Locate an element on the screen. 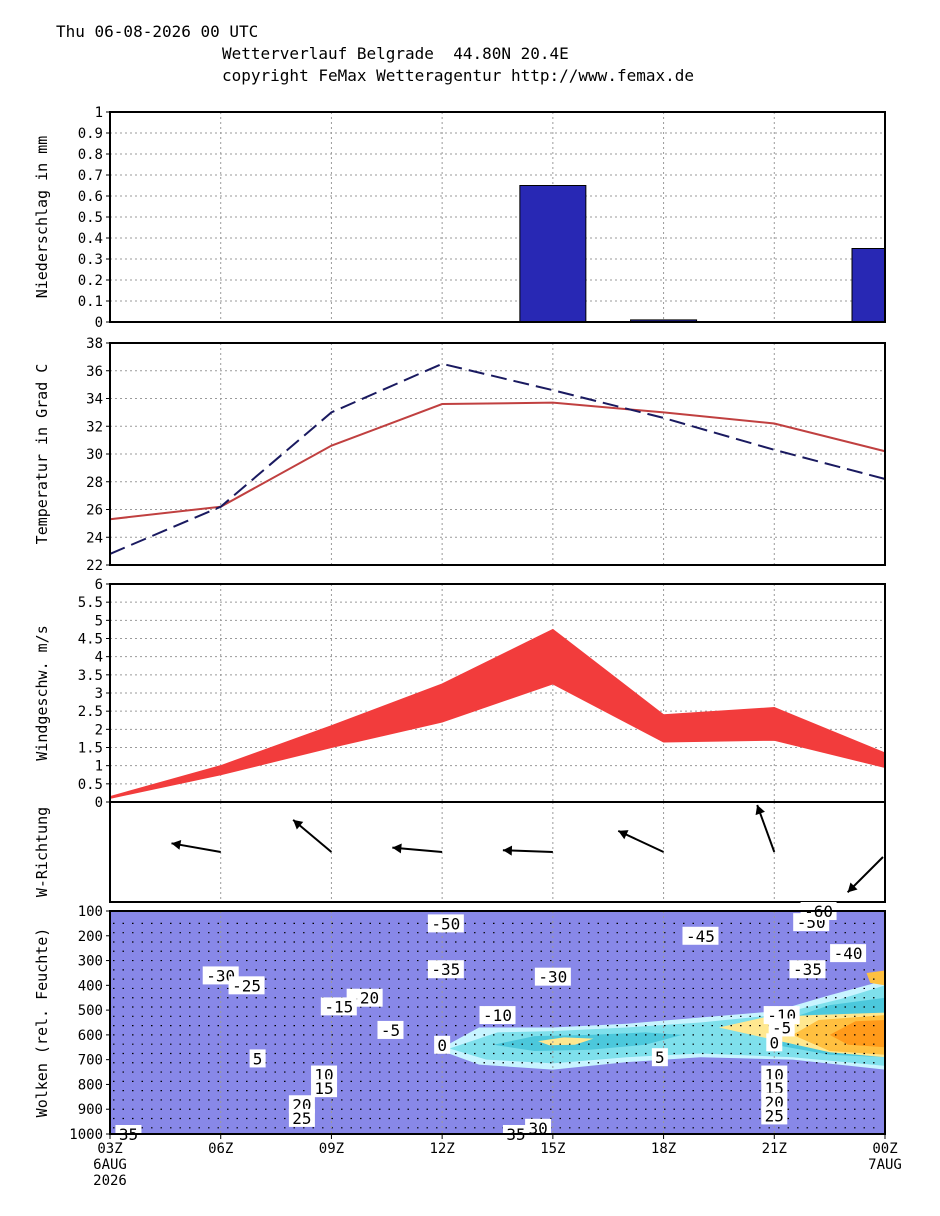 The width and height of the screenshot is (940, 1216). contour-label-text: -45 is located at coordinates (700, 936).